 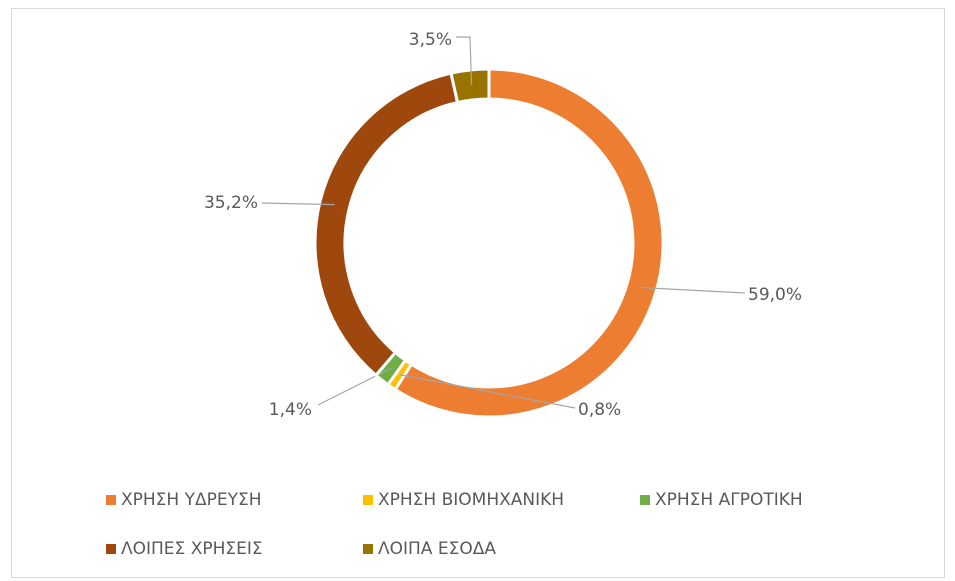 What do you see at coordinates (191, 500) in the screenshot?
I see `legend-label: ΧΡΗΣΗ ΥΔΡΕΥΣΗ` at bounding box center [191, 500].